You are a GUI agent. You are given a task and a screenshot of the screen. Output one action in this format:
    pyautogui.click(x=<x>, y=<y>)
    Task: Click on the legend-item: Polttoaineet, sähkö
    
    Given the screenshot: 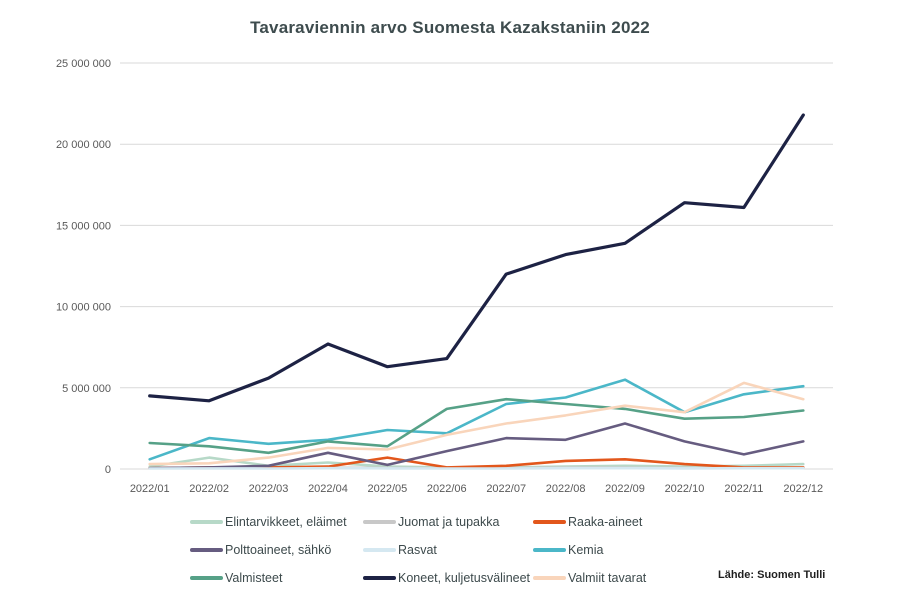 What is the action you would take?
    pyautogui.click(x=276, y=550)
    